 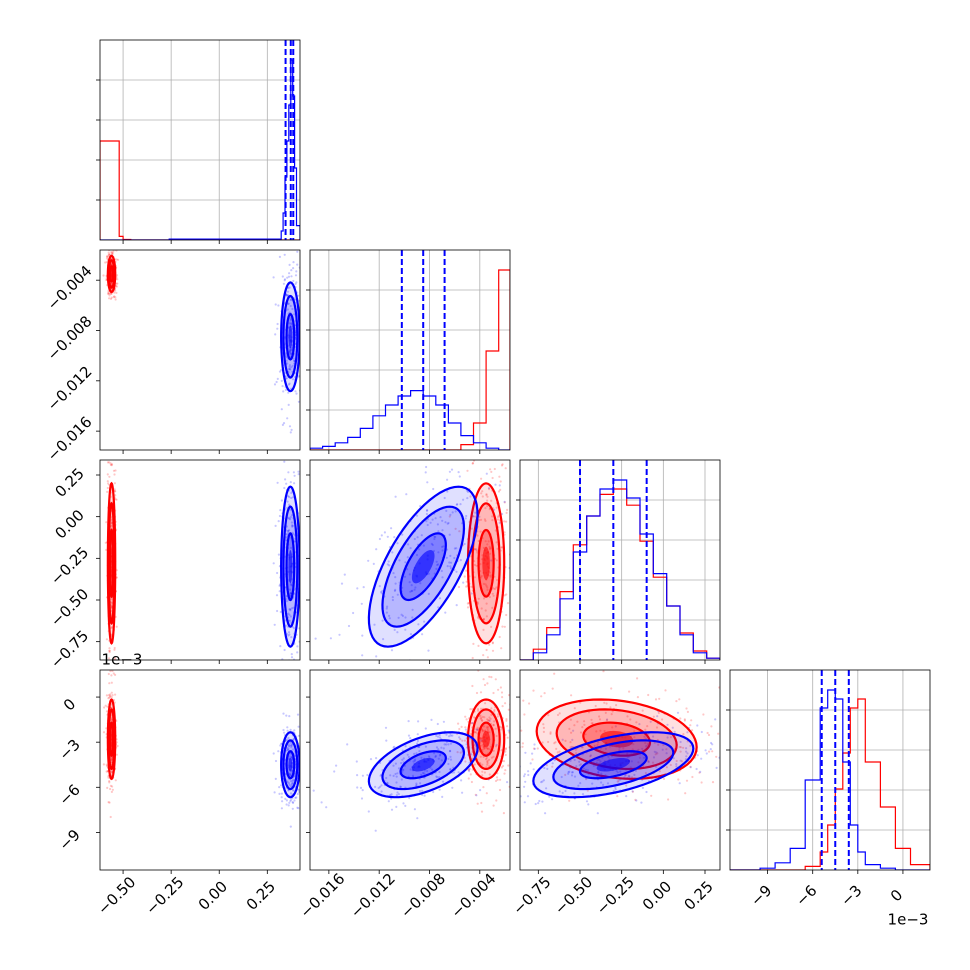 I want to click on panel-2-0-content, so click(x=204, y=560).